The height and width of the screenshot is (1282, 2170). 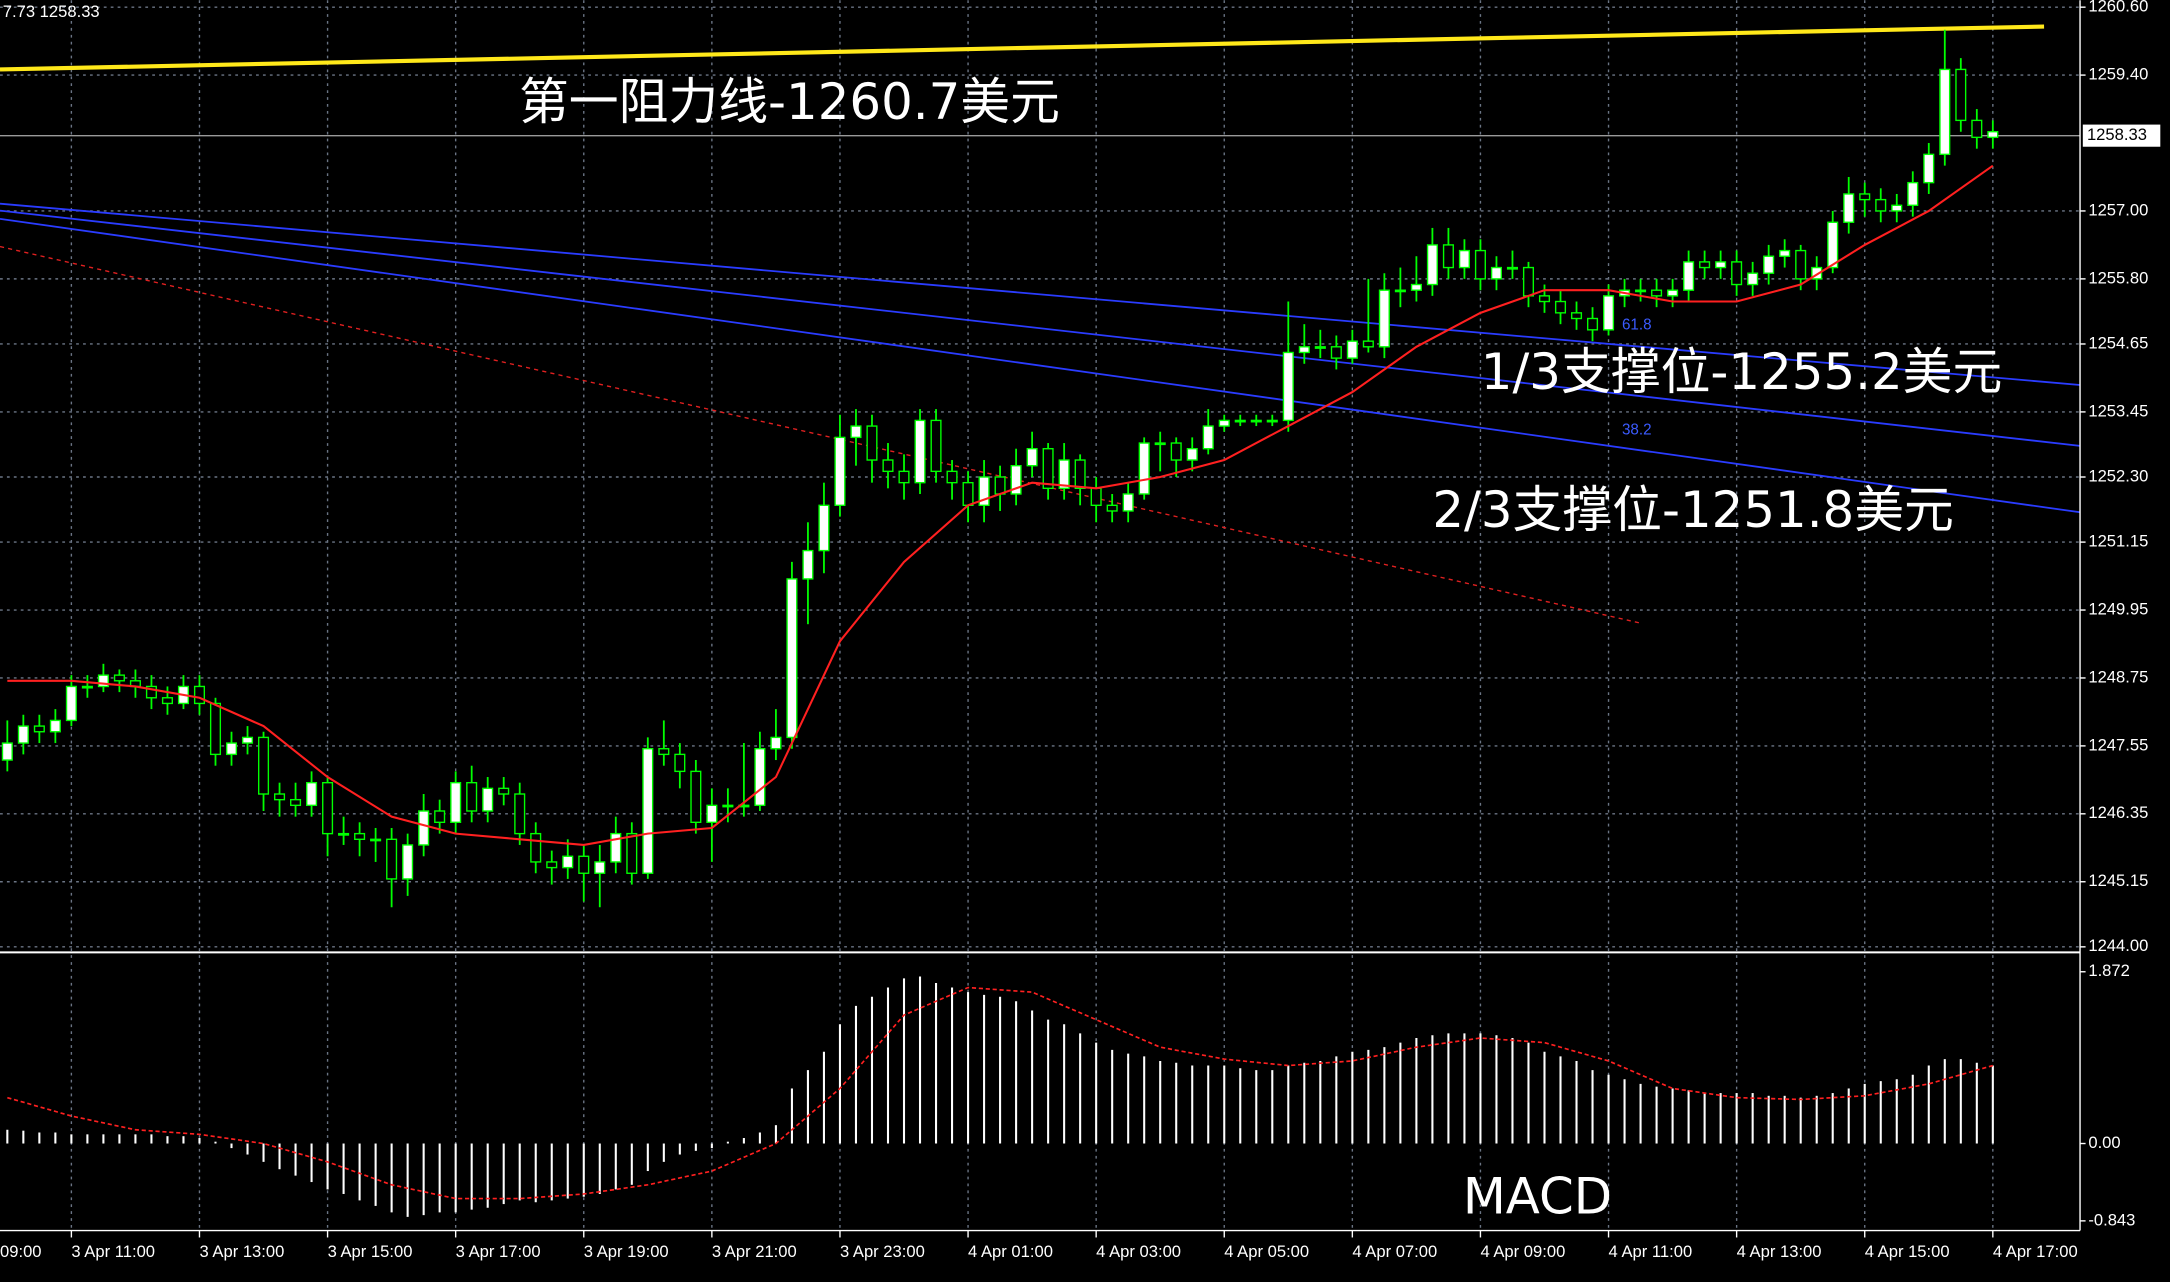 I want to click on annotation: 第一阻力线-1260.7美元, so click(x=789, y=102).